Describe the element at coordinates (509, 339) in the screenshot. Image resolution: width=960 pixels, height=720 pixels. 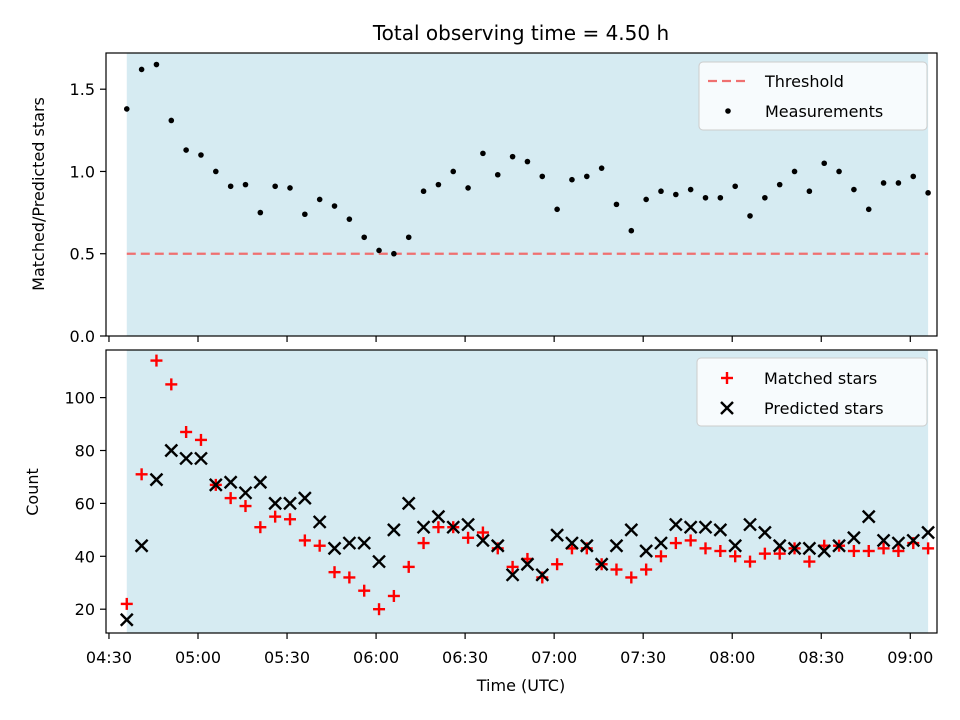
I see `ratio-x-axis-ticks` at that location.